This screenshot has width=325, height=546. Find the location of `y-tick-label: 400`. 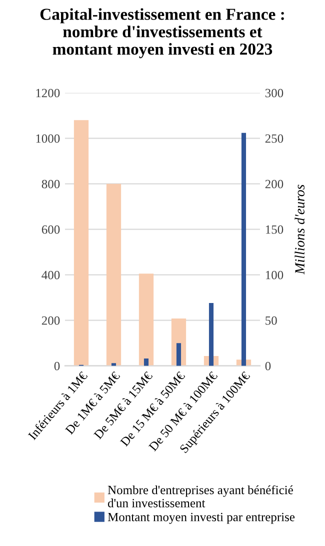

y-tick-label: 400 is located at coordinates (51, 275).